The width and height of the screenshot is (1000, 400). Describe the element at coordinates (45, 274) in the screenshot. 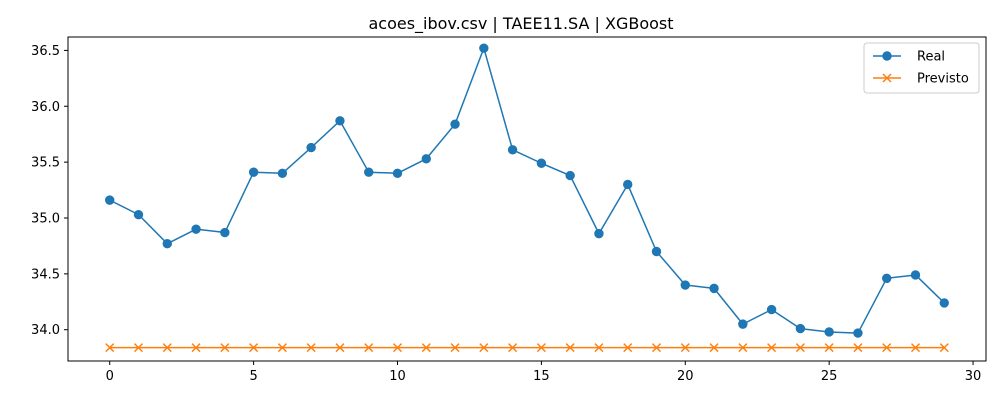

I see `y-tick-label: 34.5` at that location.